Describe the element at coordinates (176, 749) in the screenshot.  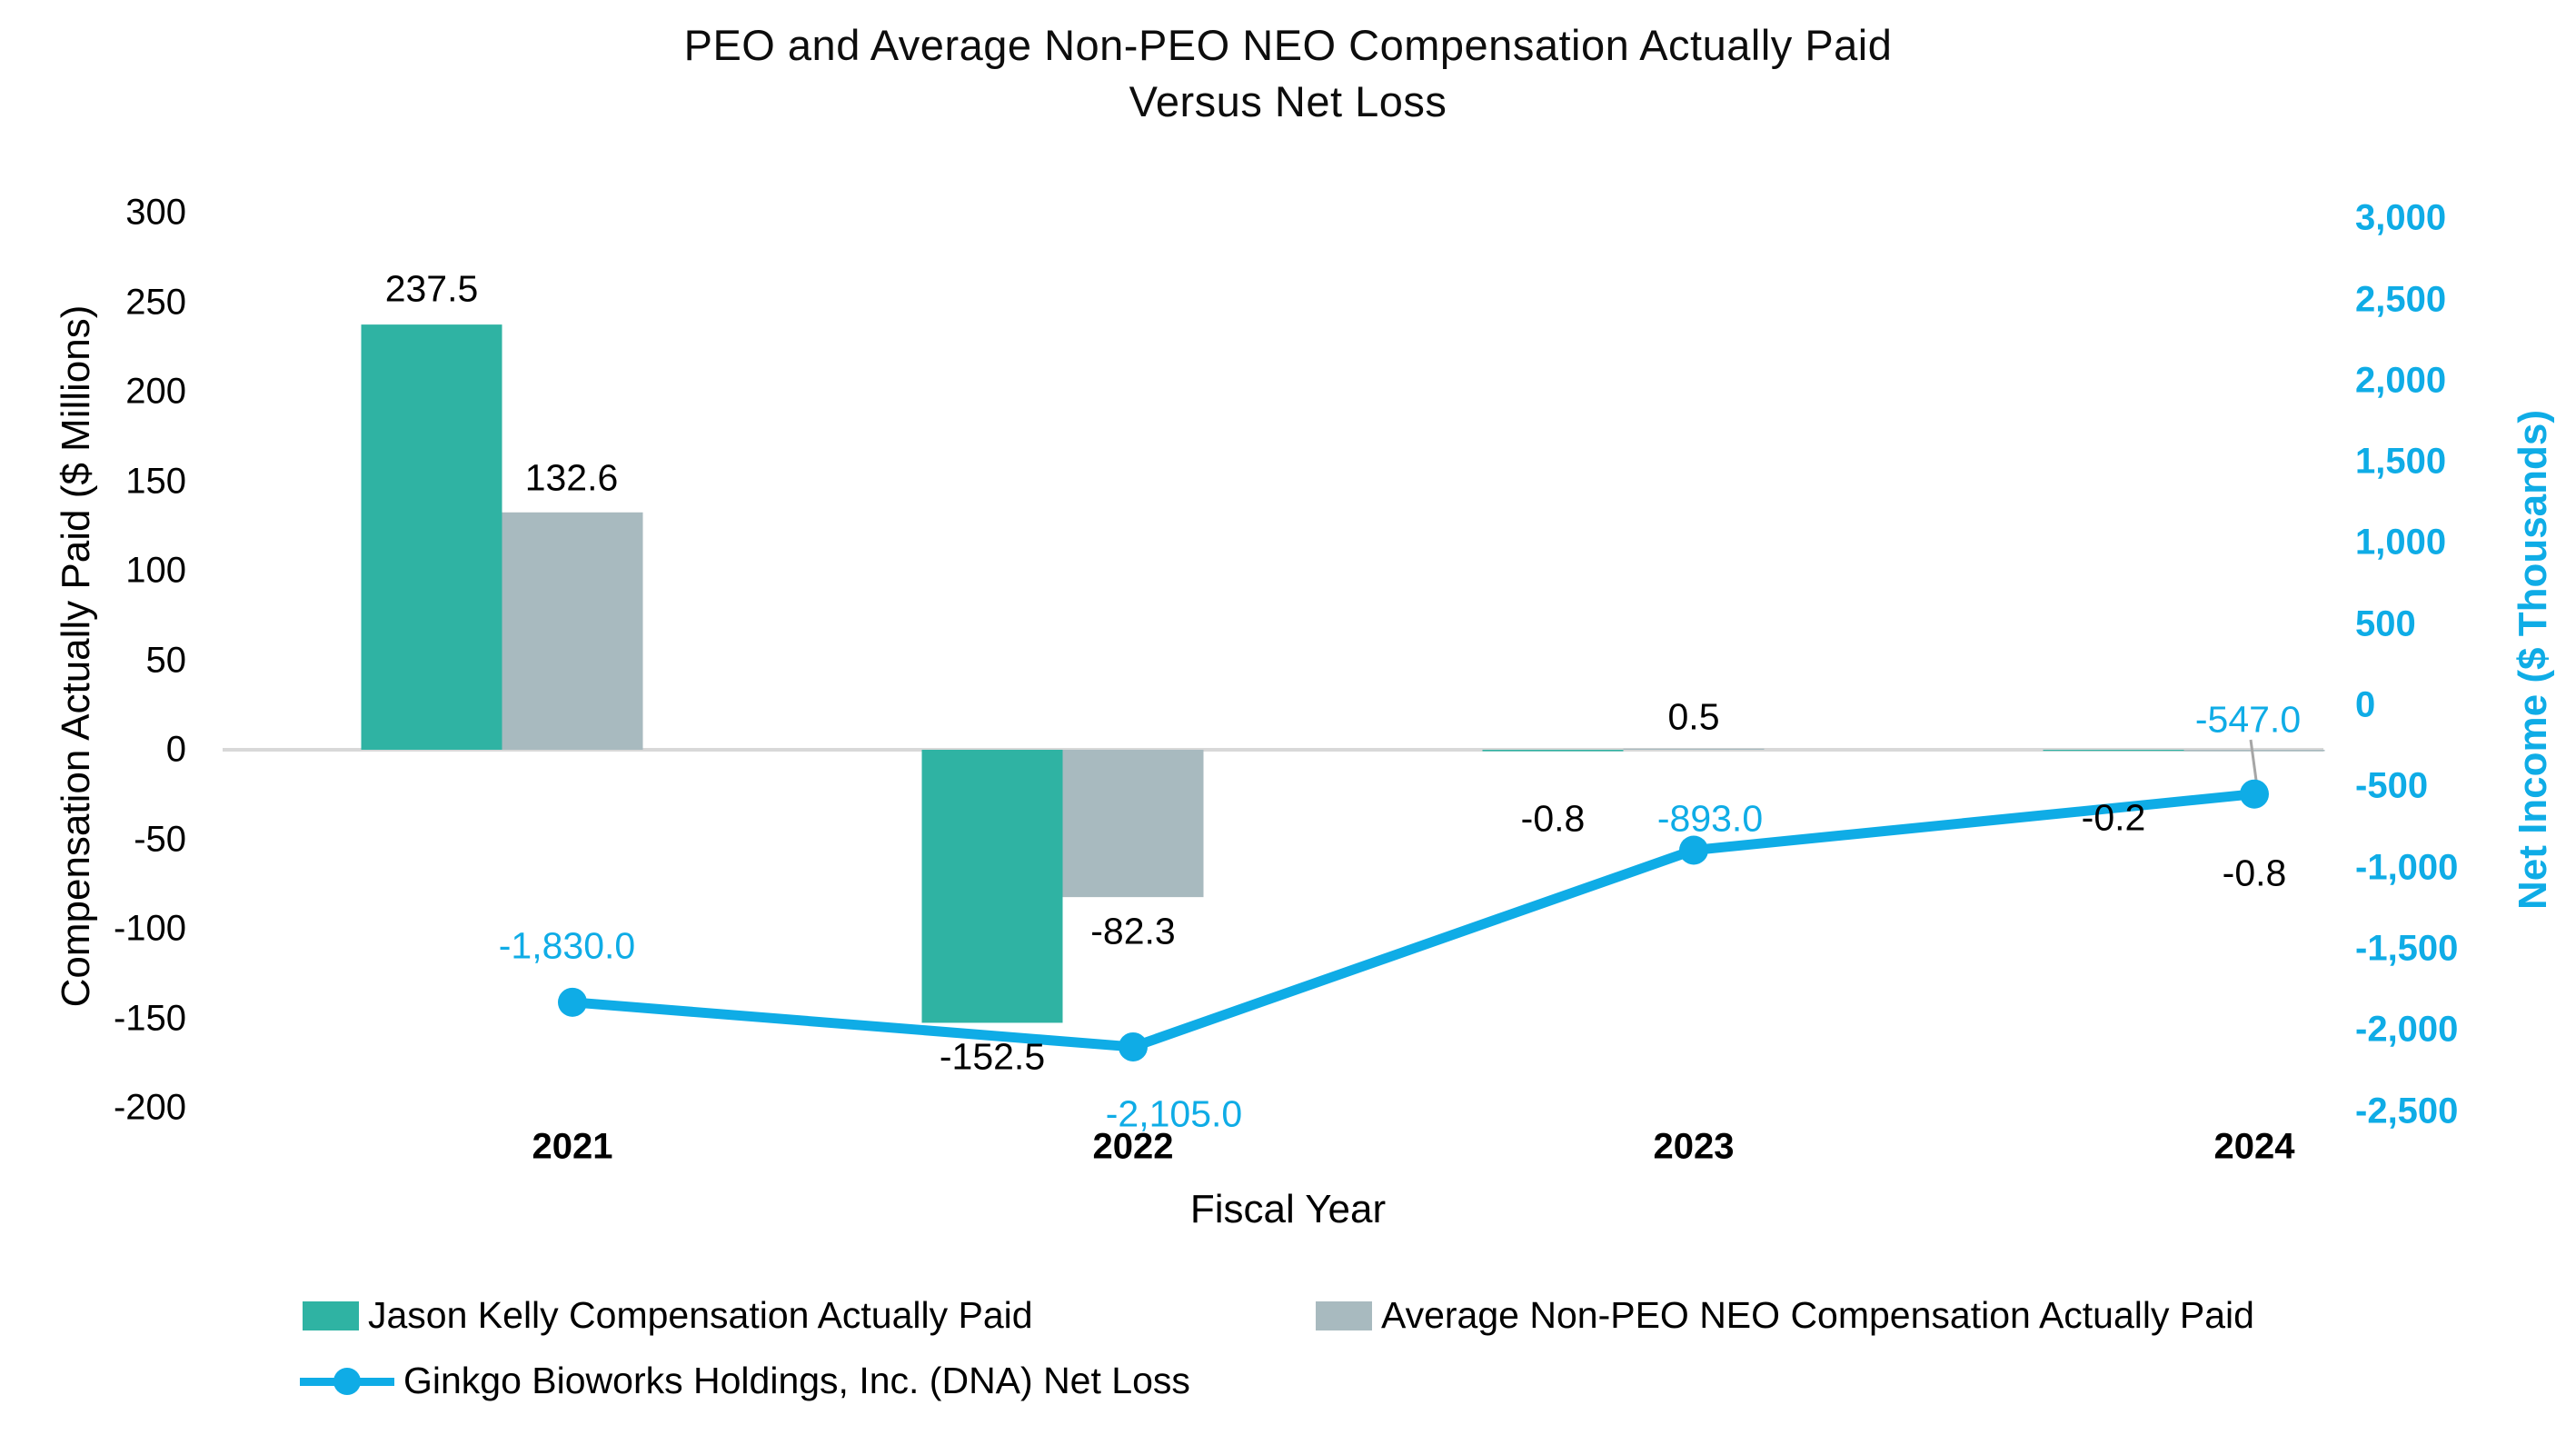
I see `left-axis-tick-label: 0` at that location.